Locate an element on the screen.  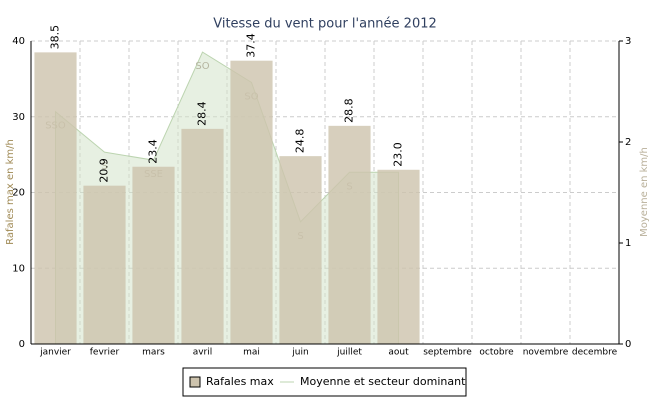
legend-label: Moyenne et secteur dominant is located at coordinates (383, 381).